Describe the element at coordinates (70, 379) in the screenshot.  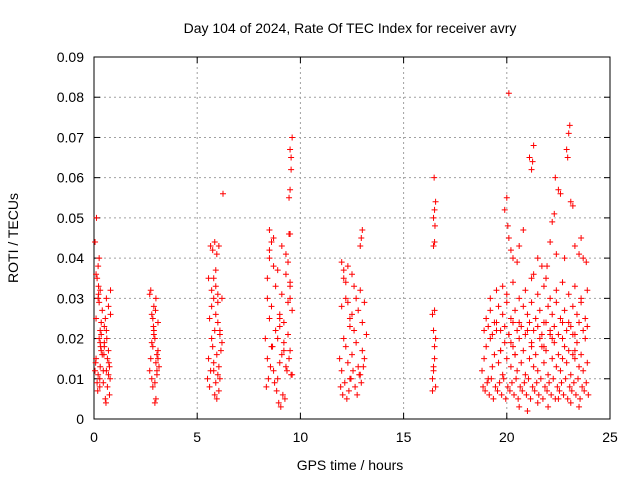
I see `y-tick-label: 0.01` at that location.